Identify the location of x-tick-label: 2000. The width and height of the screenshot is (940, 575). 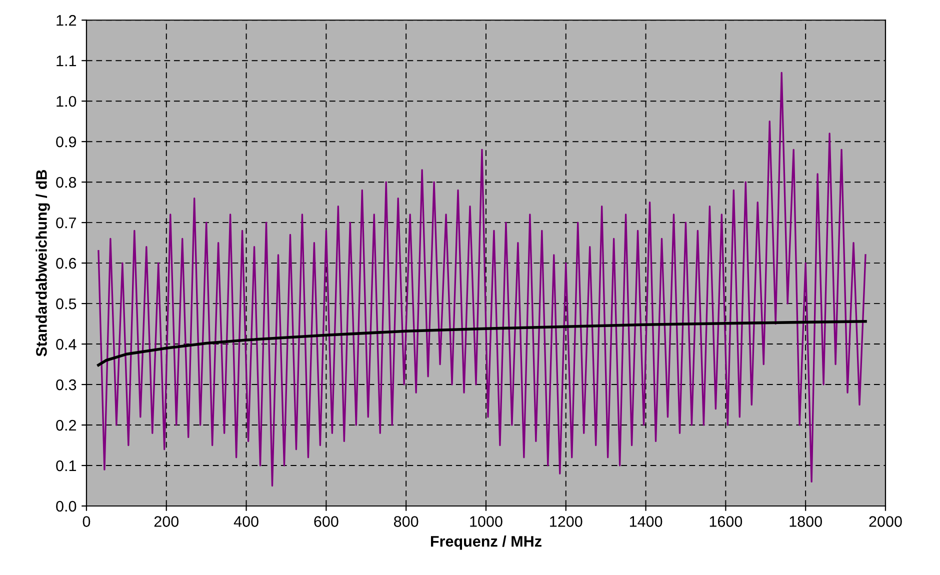
(885, 521).